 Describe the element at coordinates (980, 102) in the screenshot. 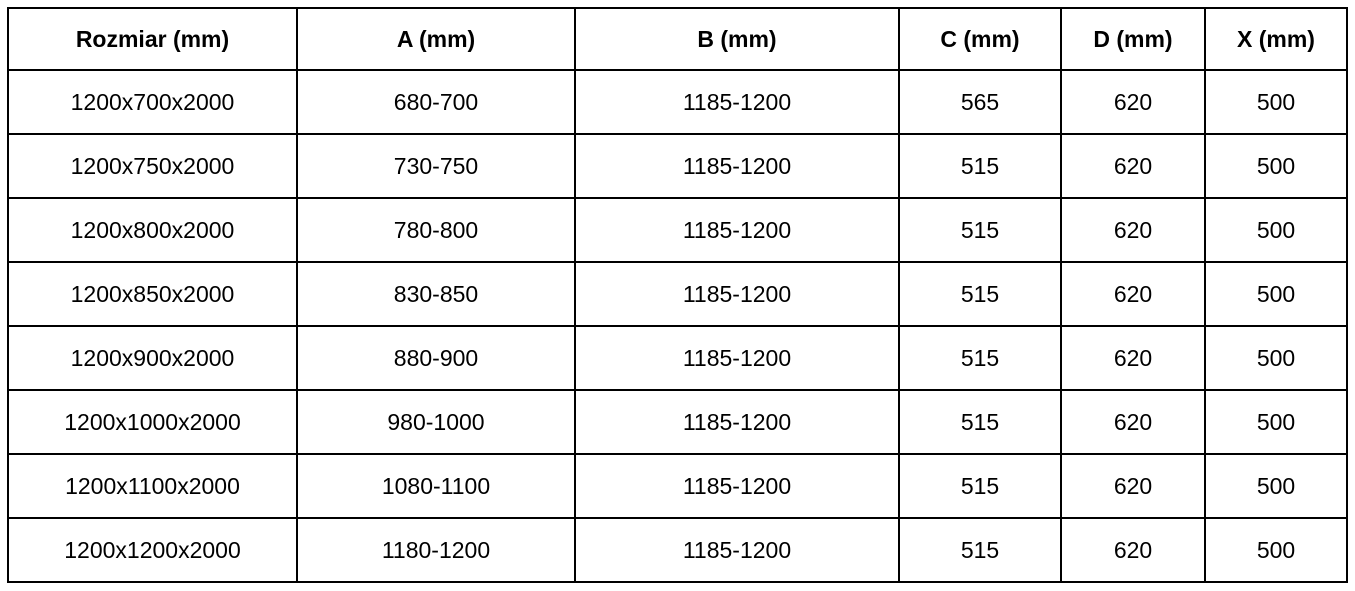

I see `cell-c: 565` at that location.